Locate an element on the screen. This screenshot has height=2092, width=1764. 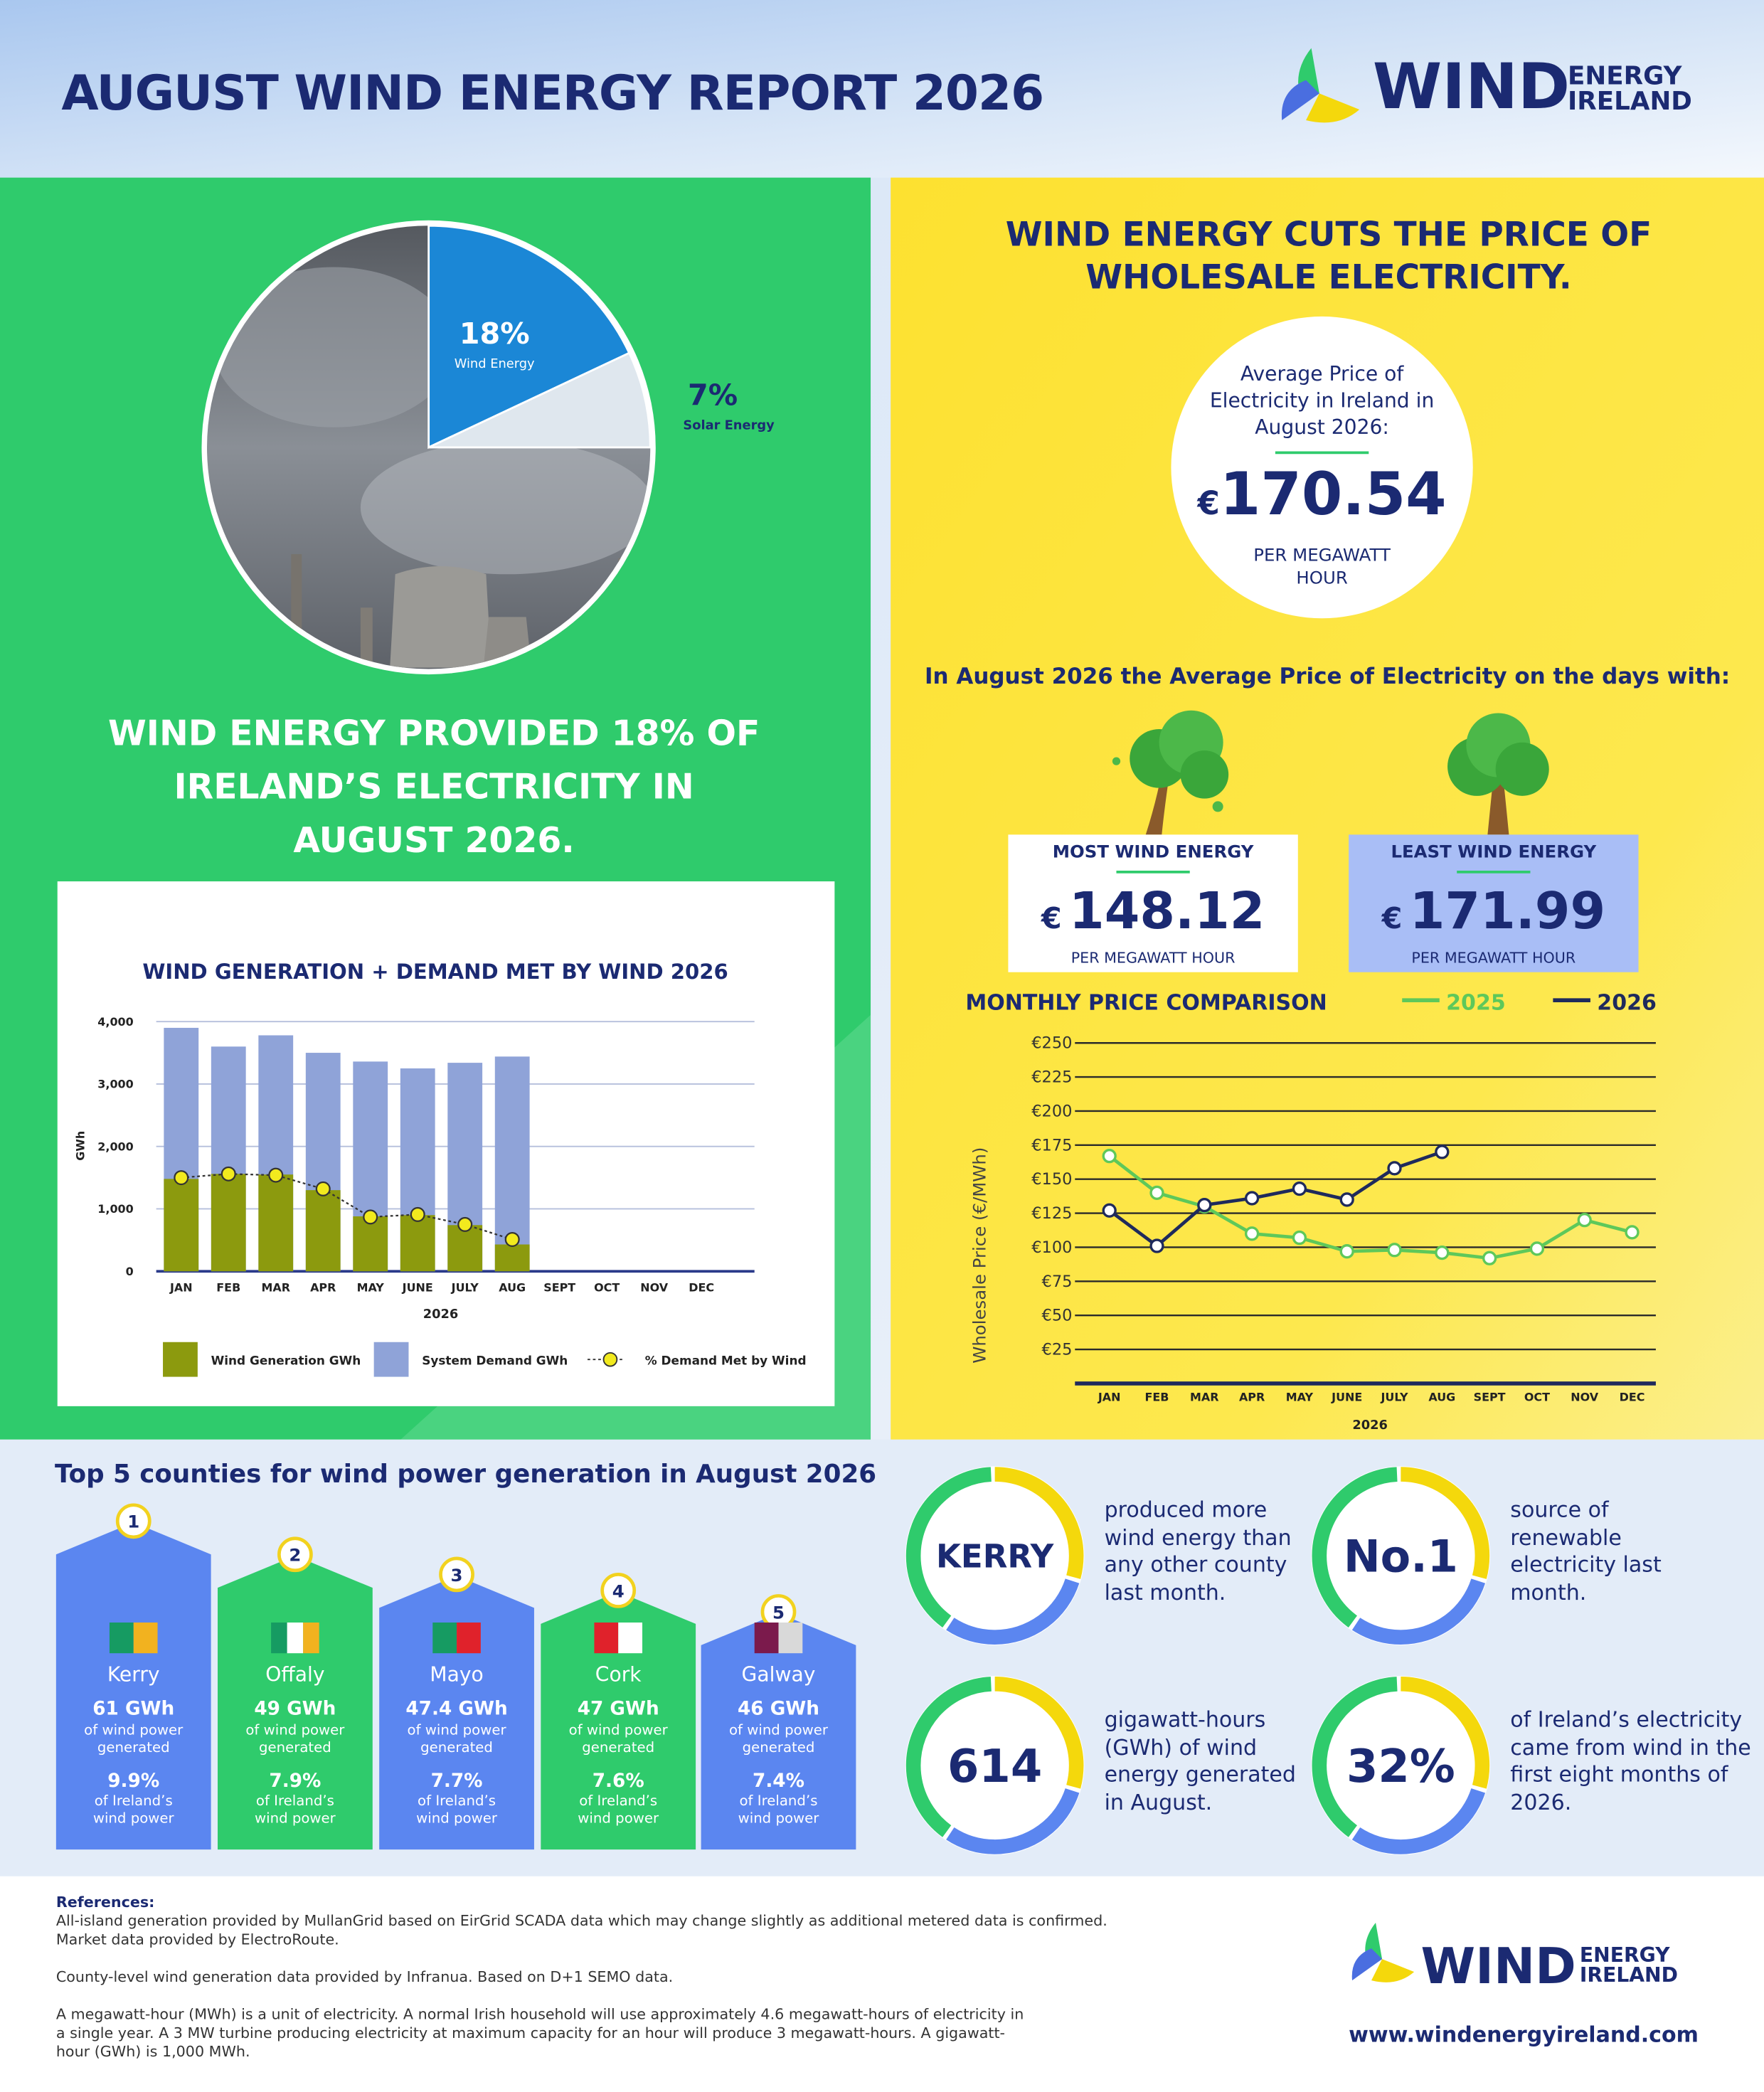
rank: 4 is located at coordinates (619, 1591).